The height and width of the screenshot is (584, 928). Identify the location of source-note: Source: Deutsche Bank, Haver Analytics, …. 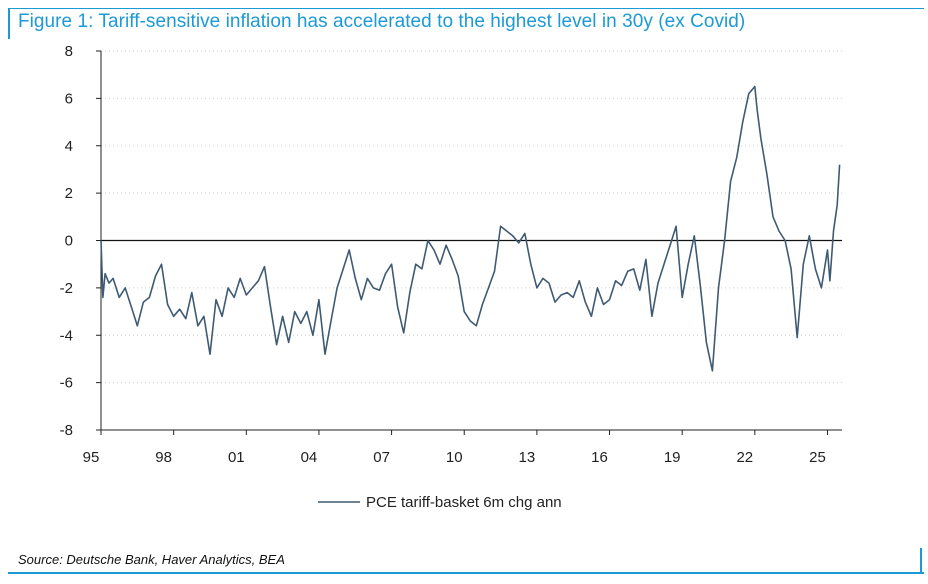
(151, 559).